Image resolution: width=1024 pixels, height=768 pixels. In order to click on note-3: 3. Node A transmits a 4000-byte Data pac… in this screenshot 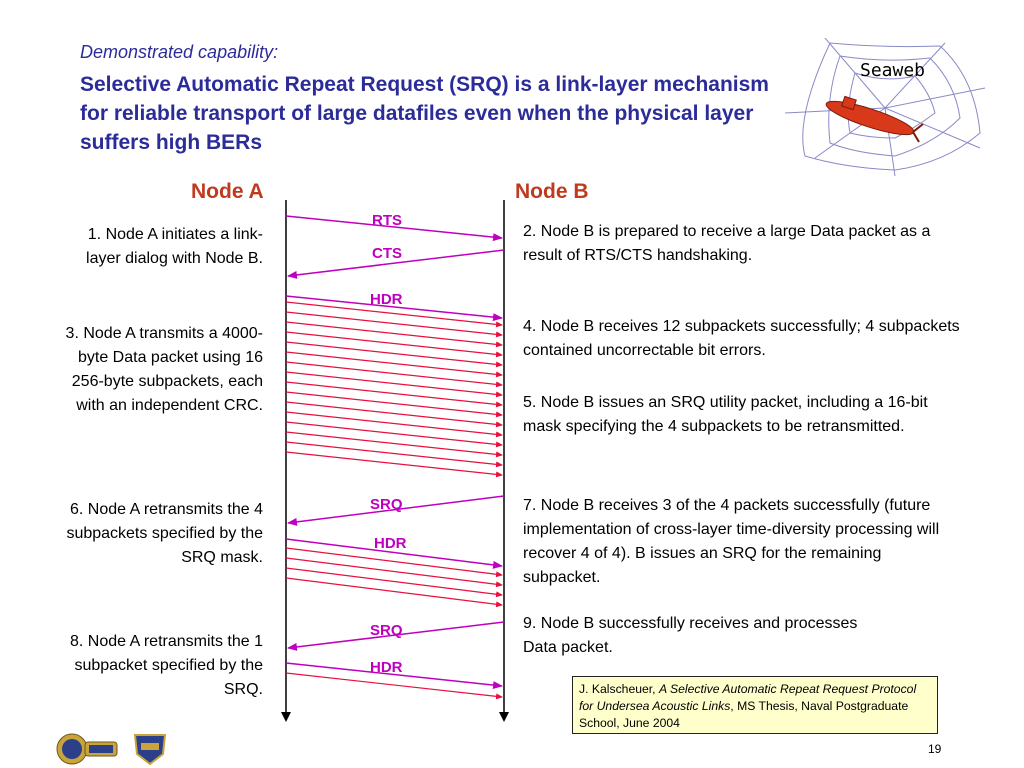, I will do `click(164, 369)`.